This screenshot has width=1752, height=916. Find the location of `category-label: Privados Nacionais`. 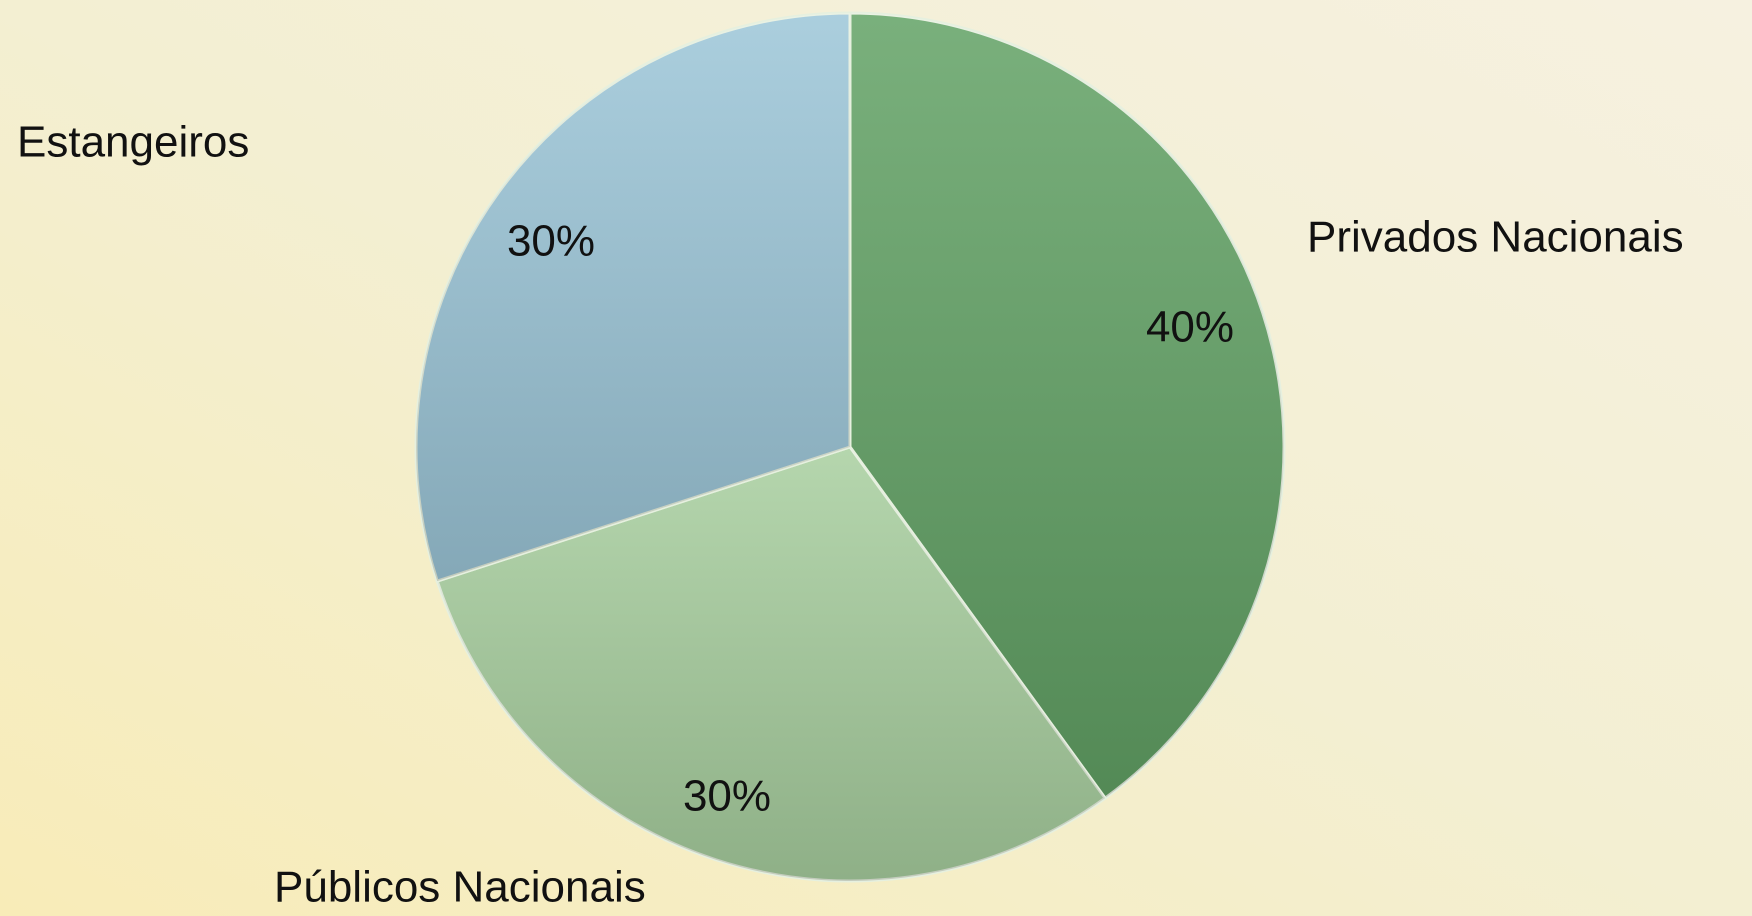

category-label: Privados Nacionais is located at coordinates (1495, 237).